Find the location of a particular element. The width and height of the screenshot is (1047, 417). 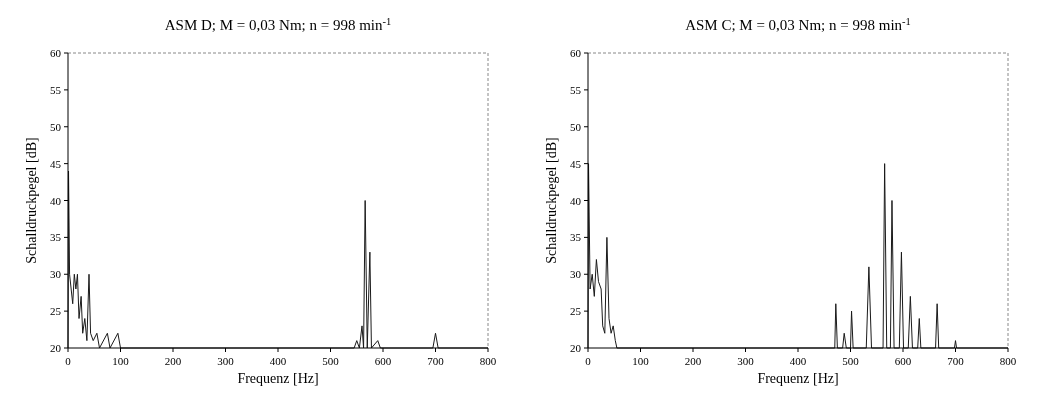

chart-title: ASM C; M = 0,03 Nm; n = 998 min$^{-1}$ is located at coordinates (798, 24).